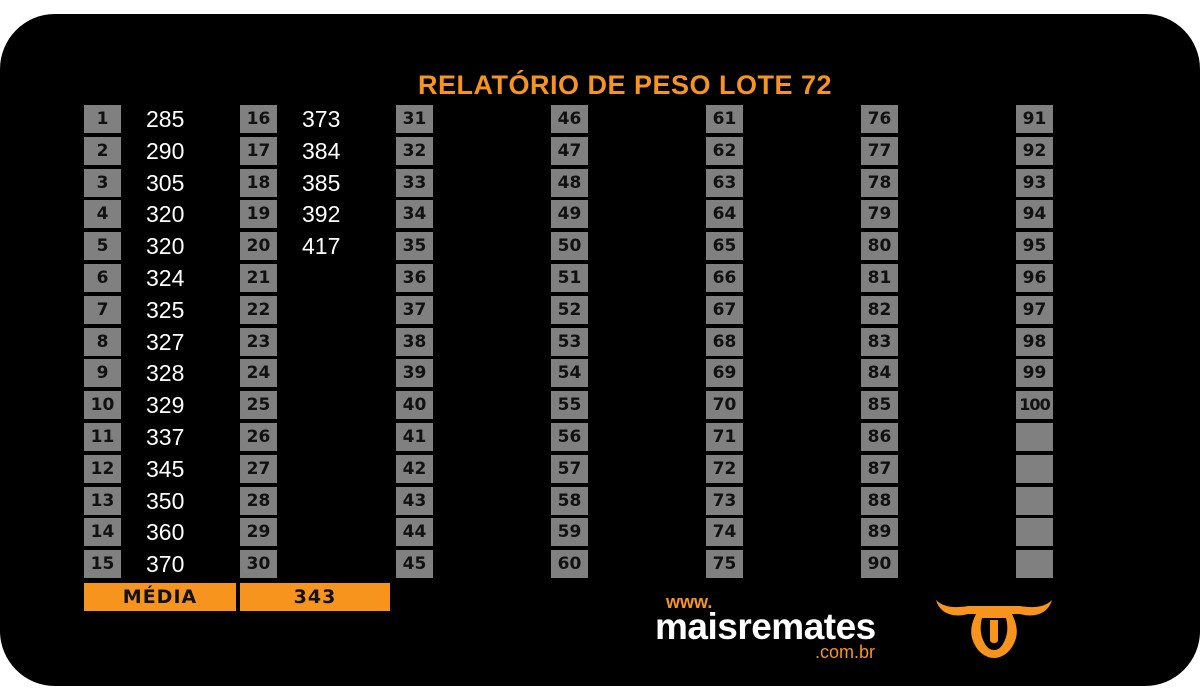 The width and height of the screenshot is (1200, 700). I want to click on item-number: 2, so click(102, 150).